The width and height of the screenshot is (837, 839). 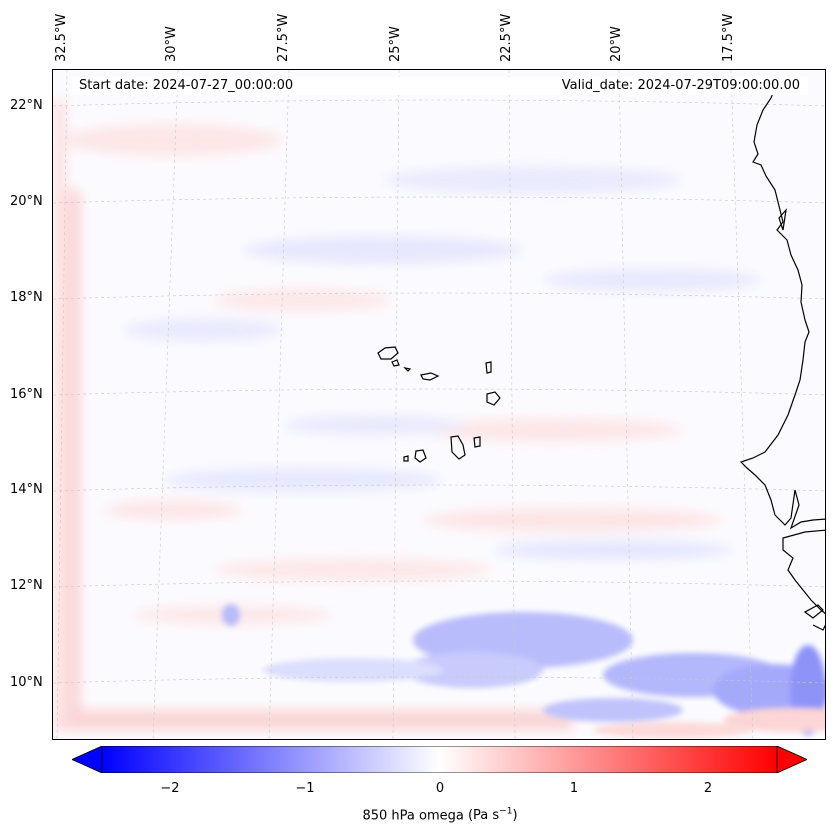 I want to click on africa-coastline-south, so click(x=803, y=572).